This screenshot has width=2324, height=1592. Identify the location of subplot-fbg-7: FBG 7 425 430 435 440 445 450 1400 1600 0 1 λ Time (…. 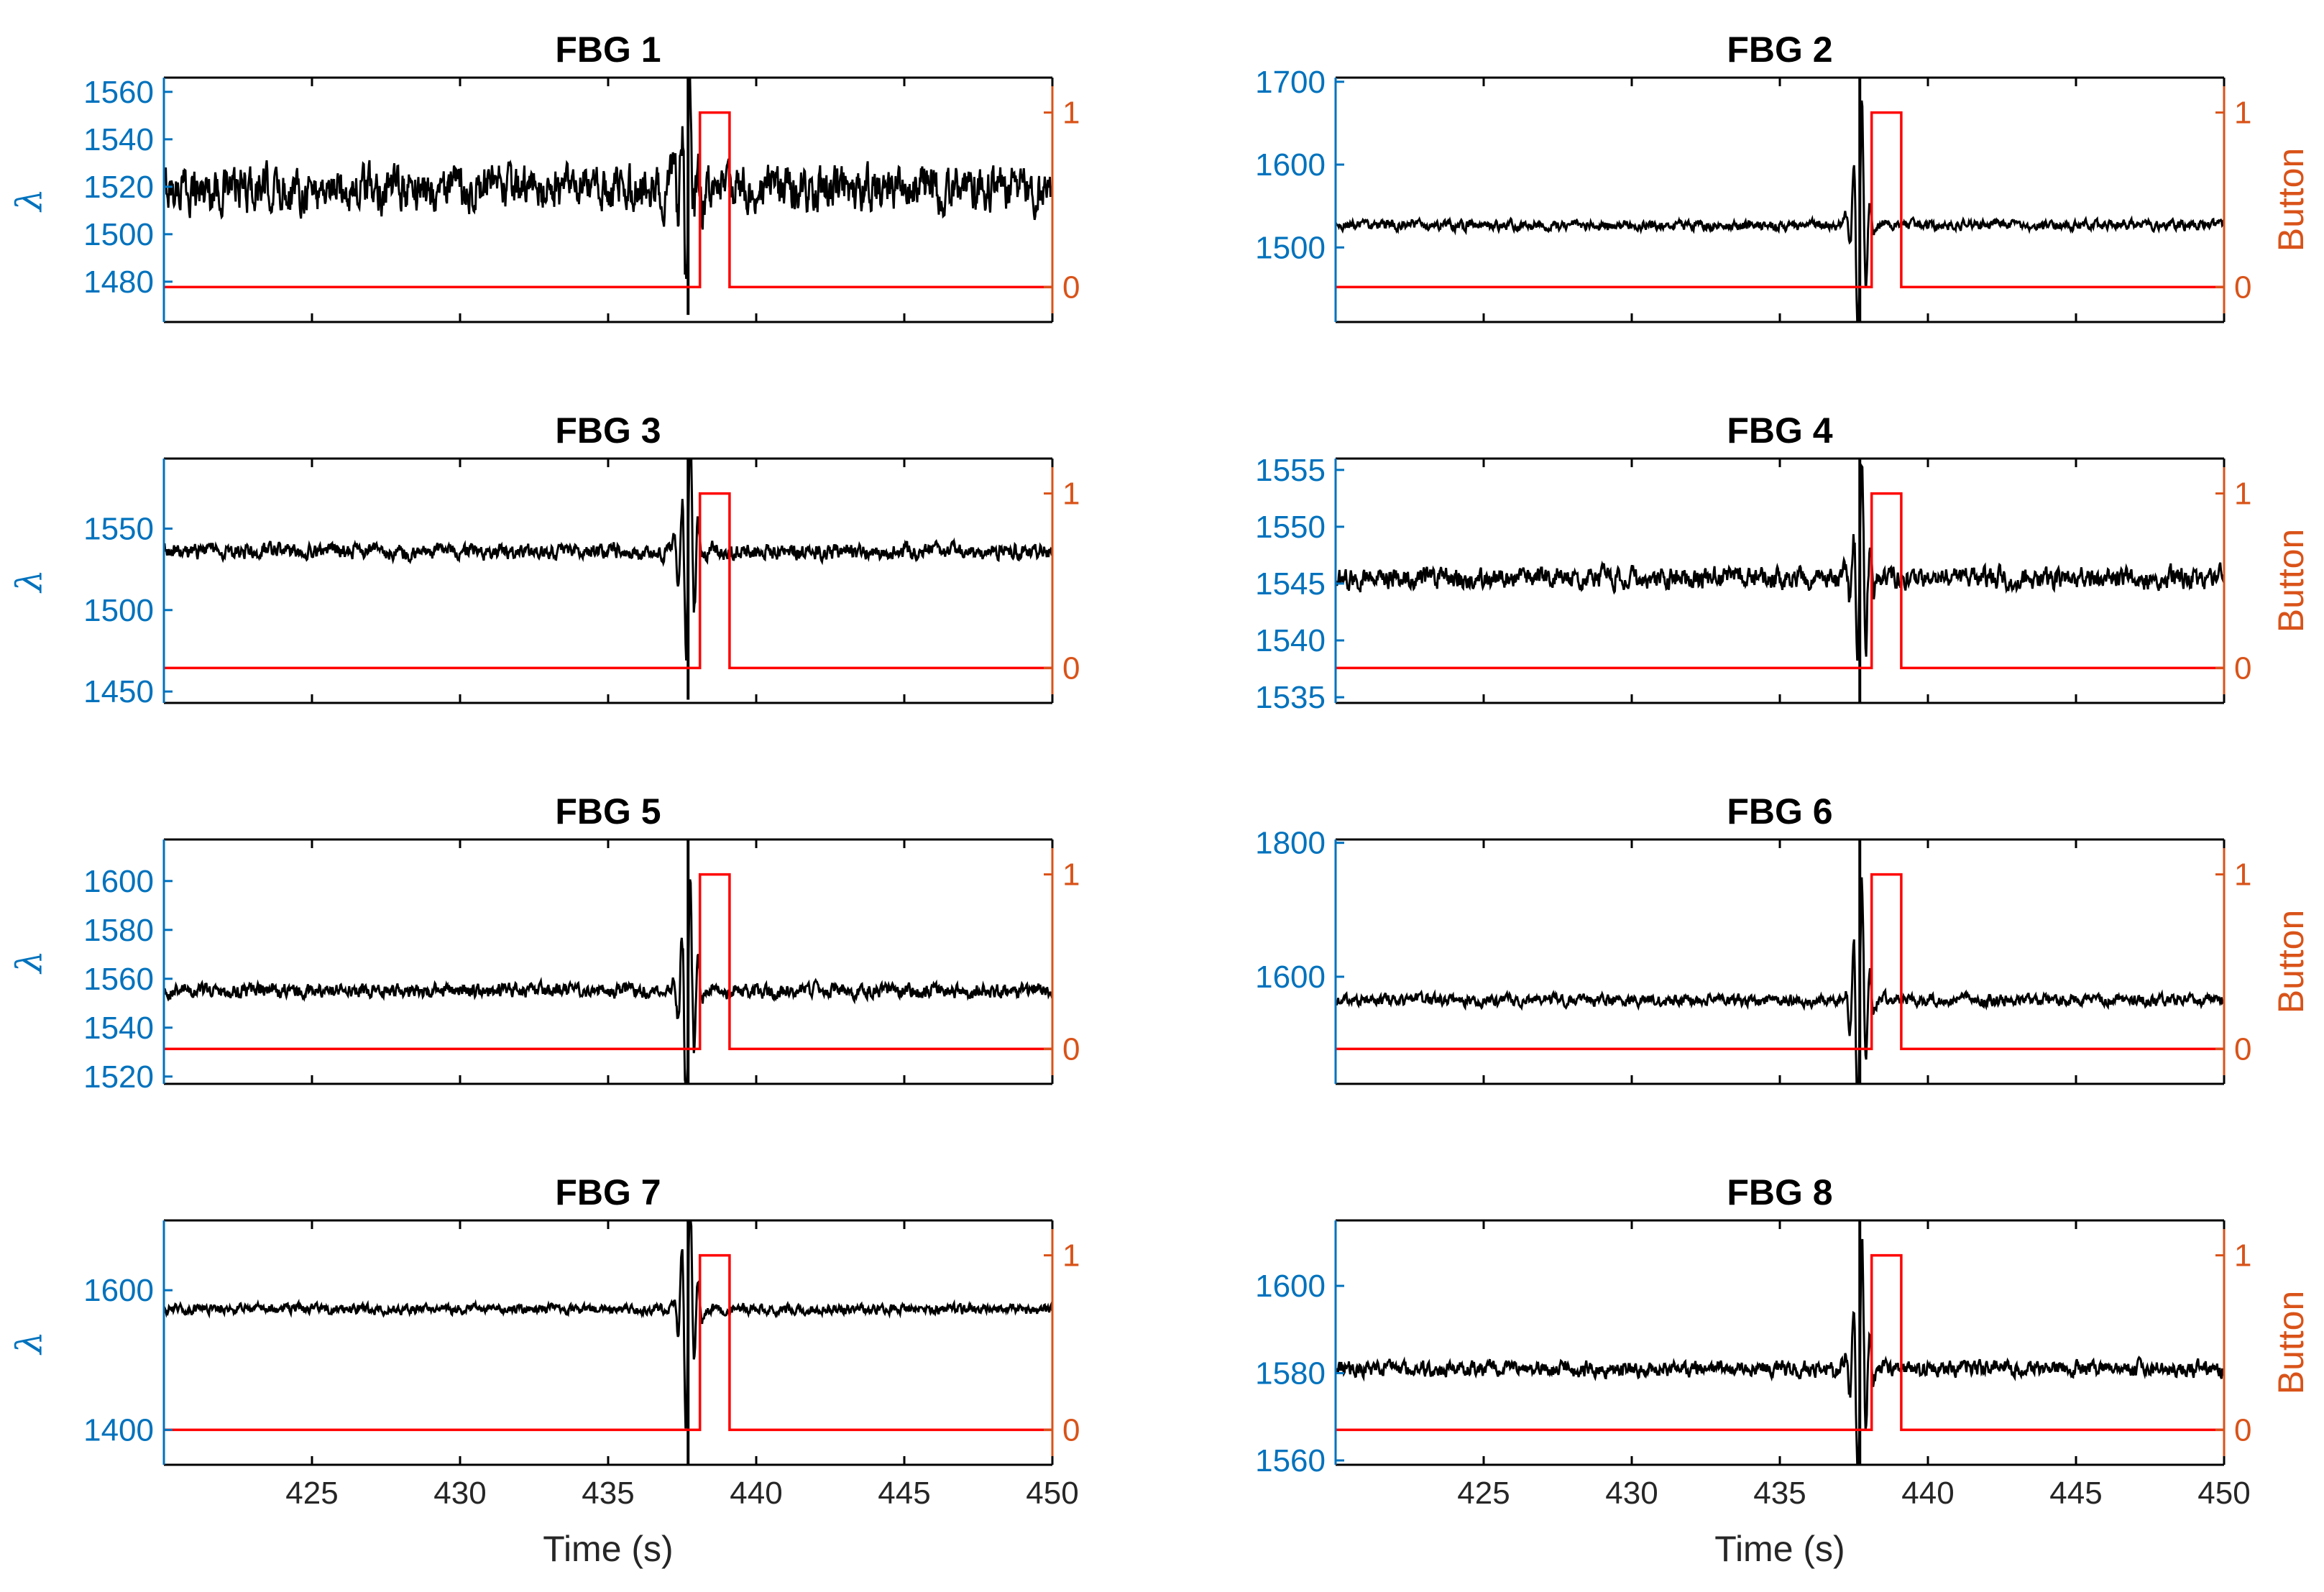
(544, 1370).